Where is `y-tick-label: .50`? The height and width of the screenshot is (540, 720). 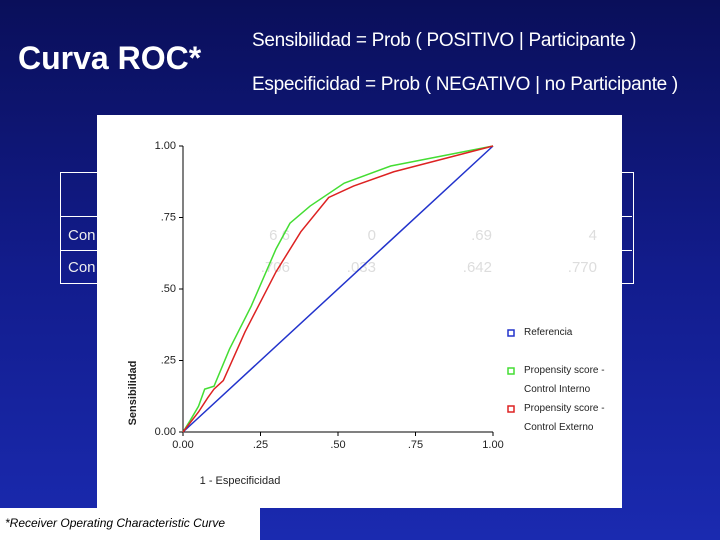 y-tick-label: .50 is located at coordinates (168, 289).